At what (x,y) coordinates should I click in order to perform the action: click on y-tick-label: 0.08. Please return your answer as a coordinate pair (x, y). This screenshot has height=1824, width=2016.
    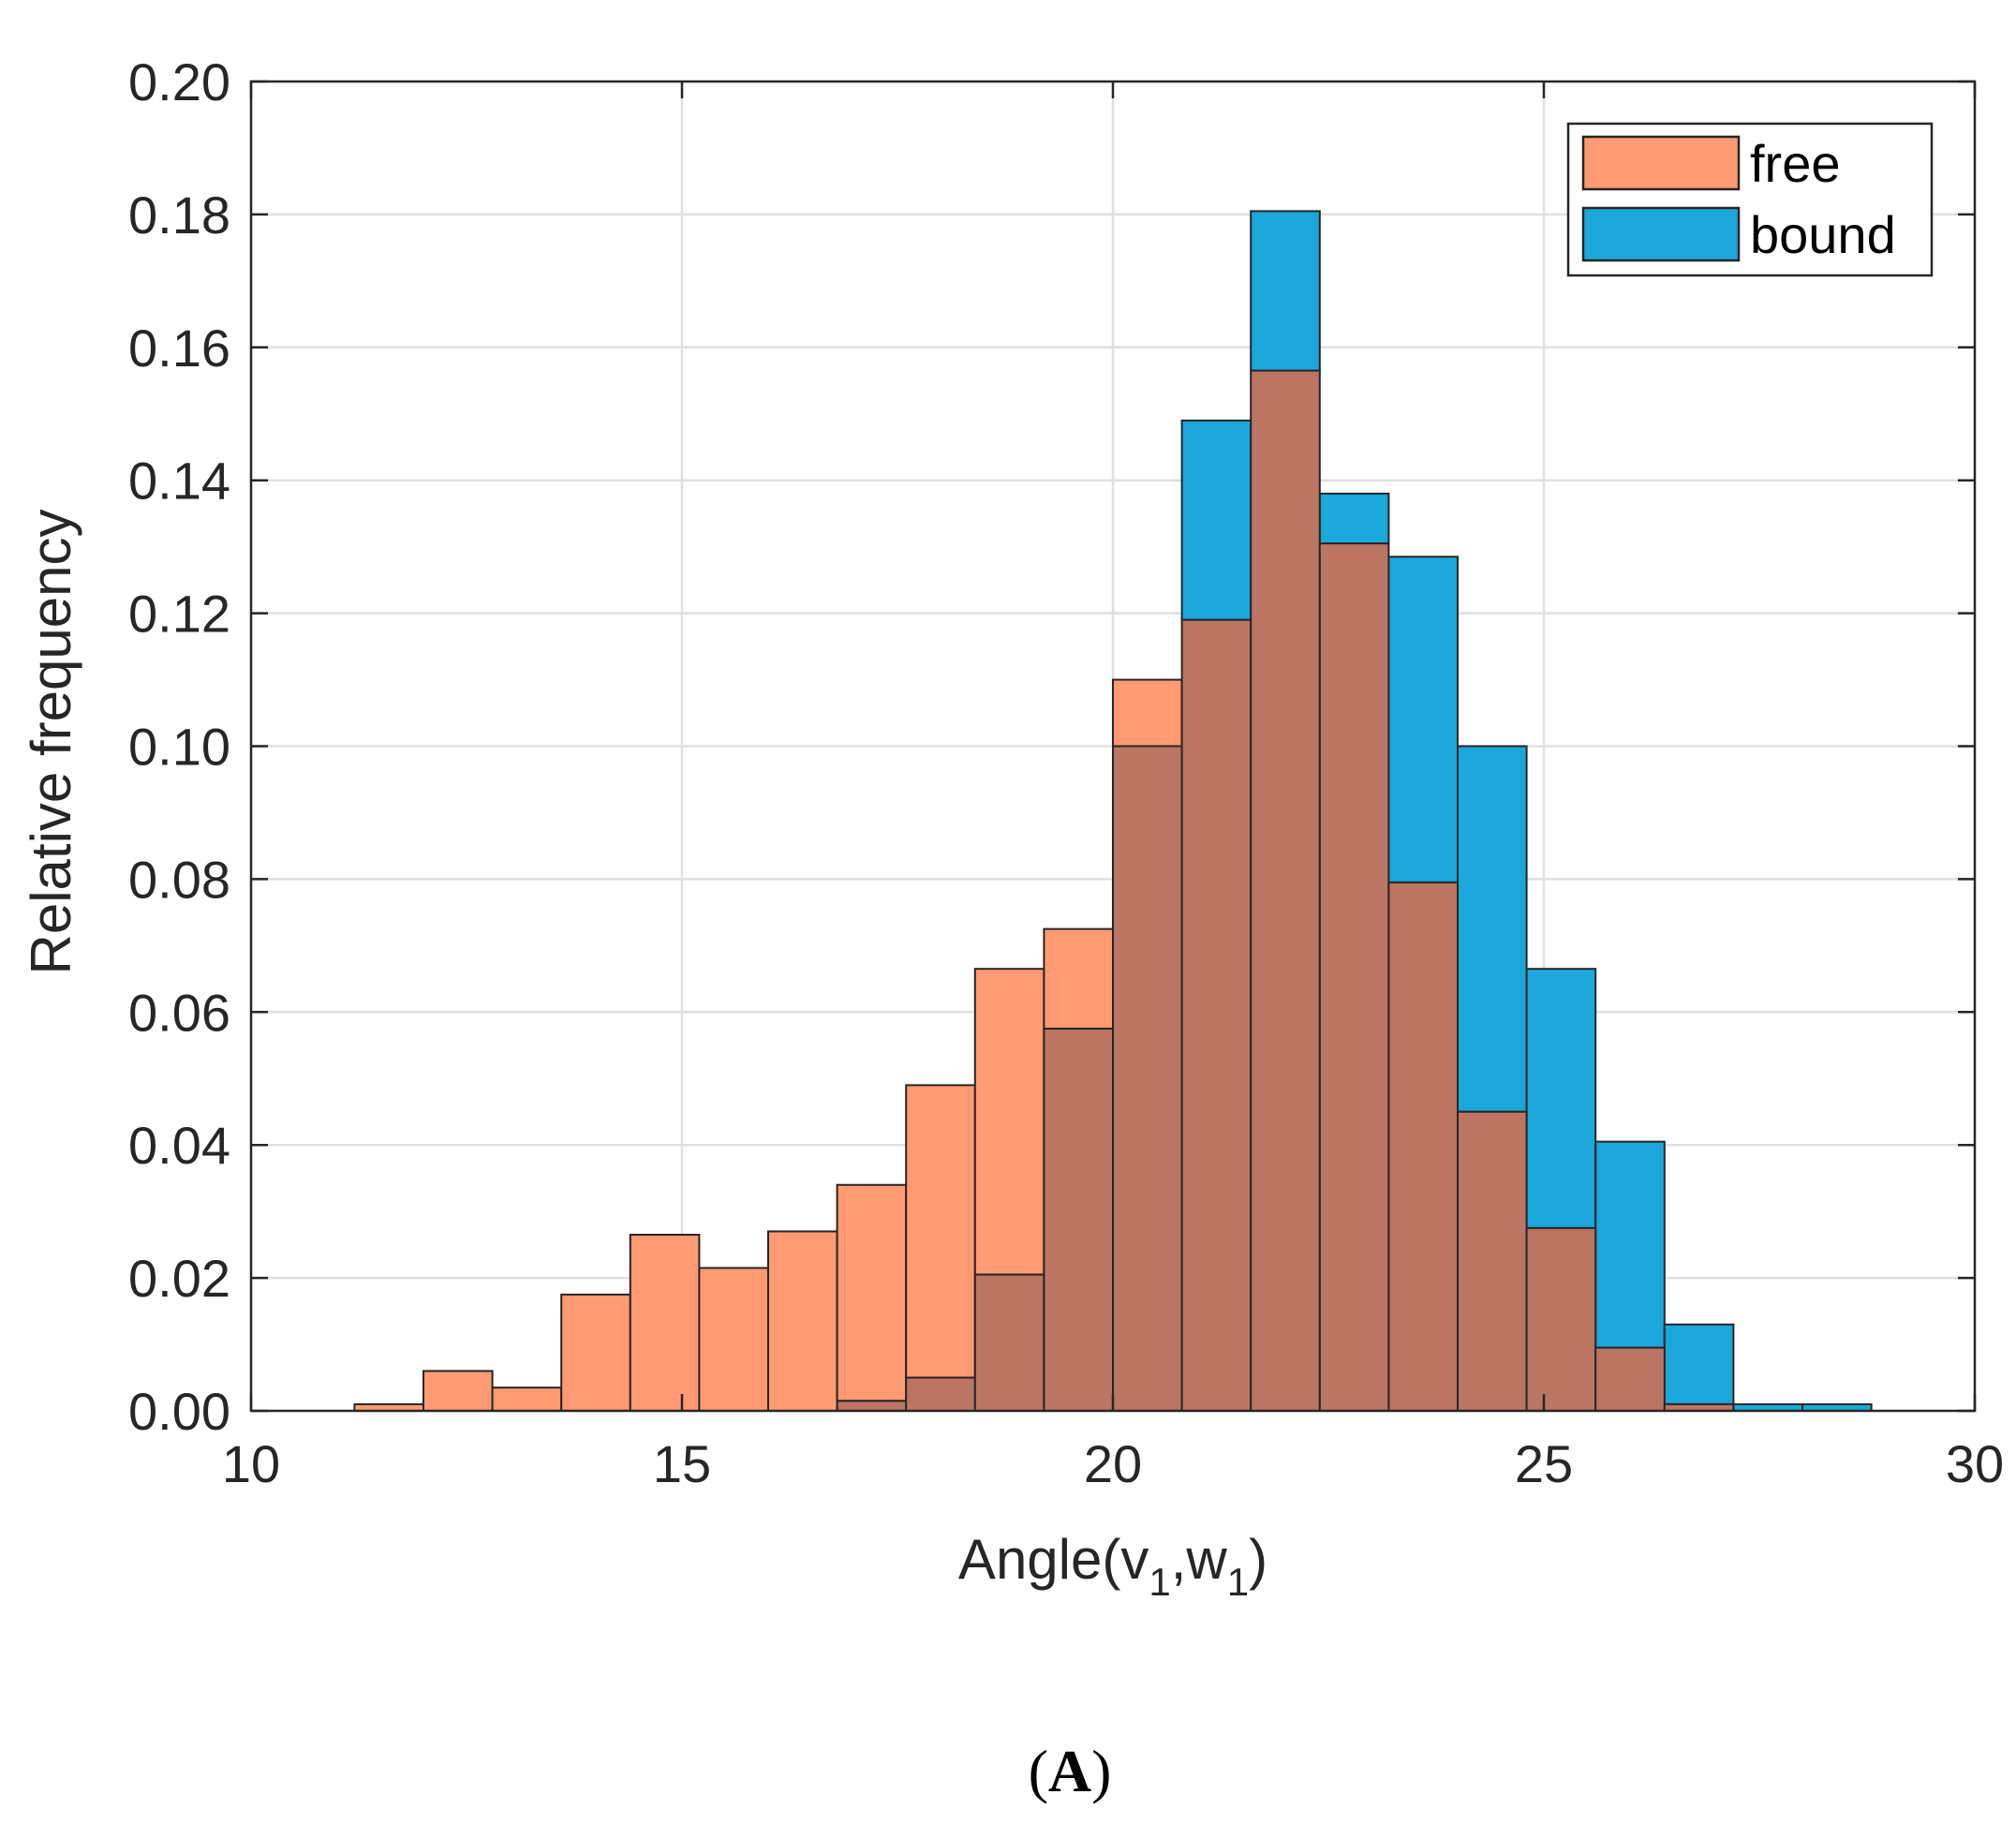
    Looking at the image, I should click on (179, 879).